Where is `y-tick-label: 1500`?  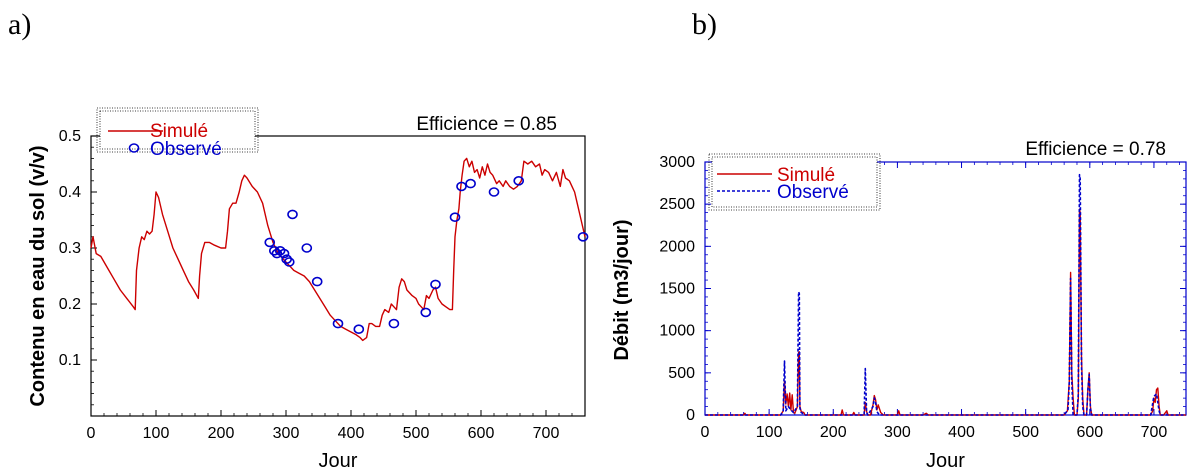 y-tick-label: 1500 is located at coordinates (677, 289).